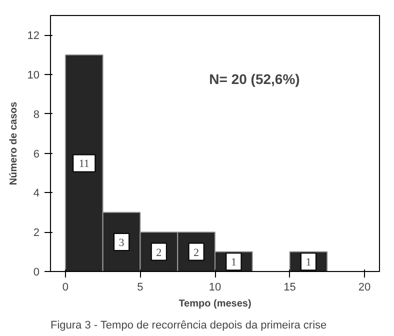 This screenshot has height=336, width=394. Describe the element at coordinates (364, 288) in the screenshot. I see `x-tick-label: 20` at that location.